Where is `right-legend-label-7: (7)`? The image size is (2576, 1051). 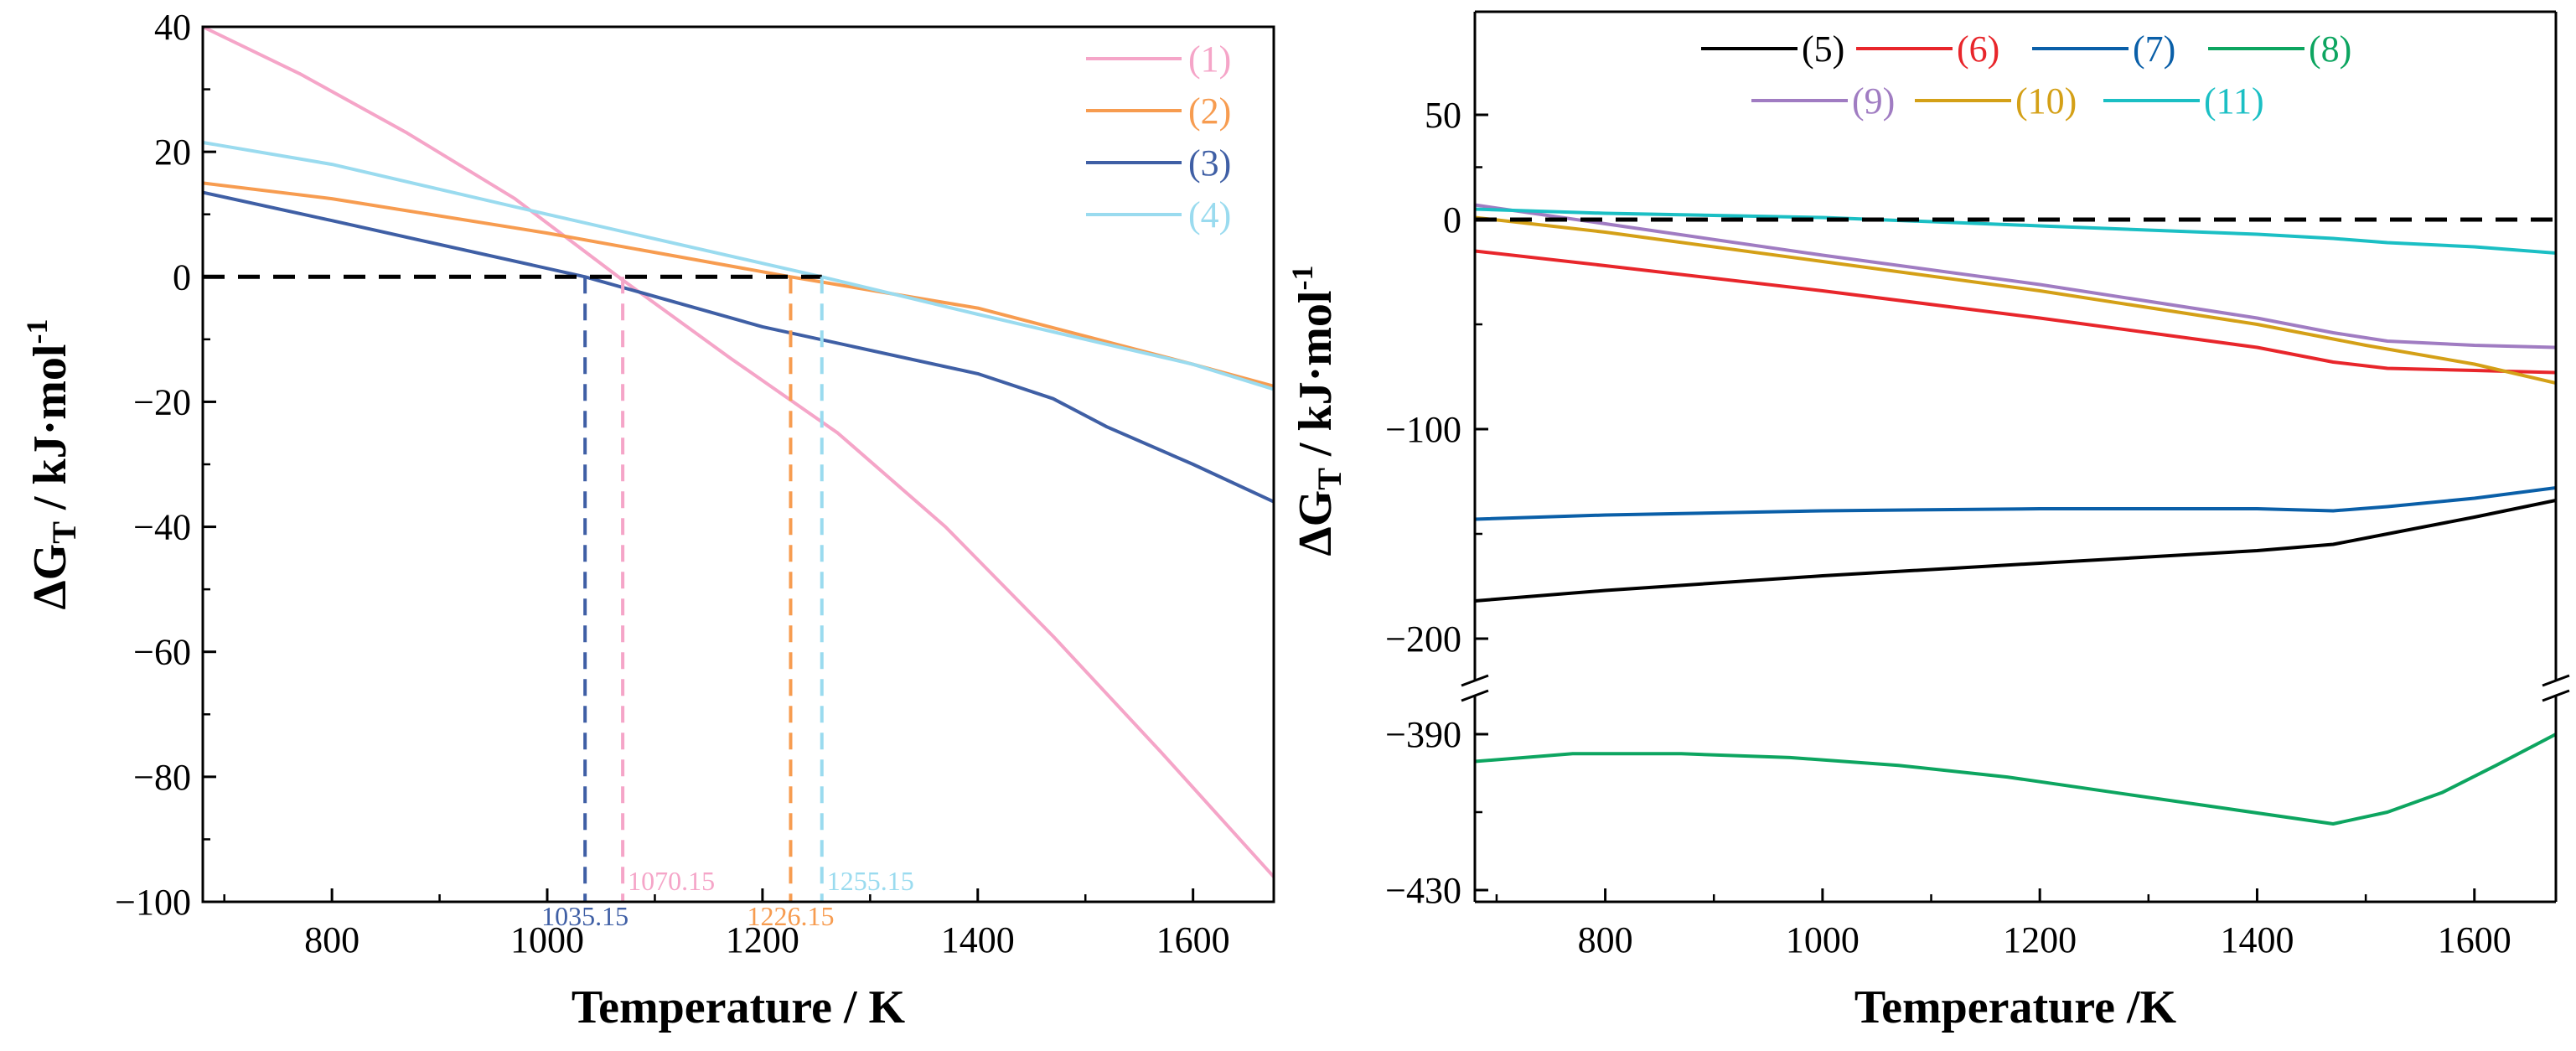
right-legend-label-7: (7) is located at coordinates (2154, 49).